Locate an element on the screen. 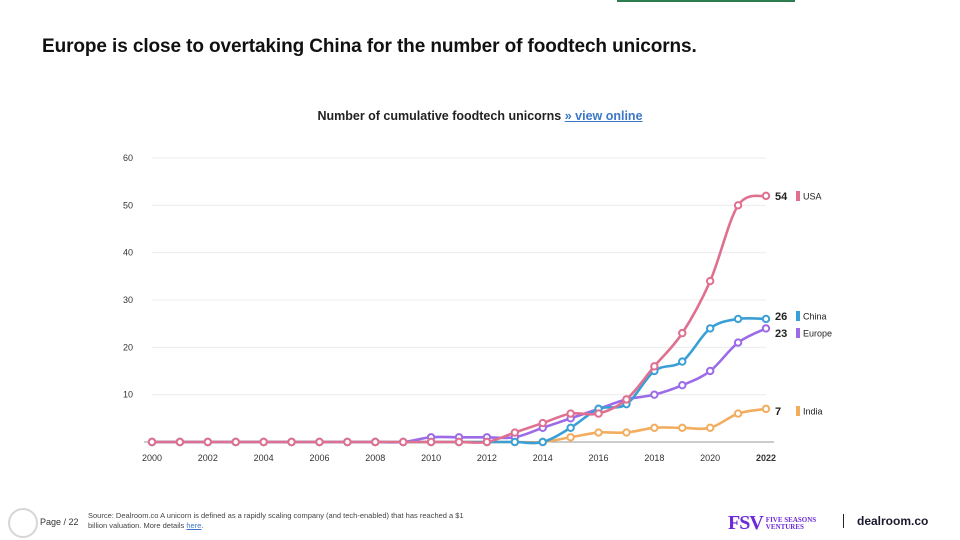 The width and height of the screenshot is (960, 540). end-value-label-china: 26 is located at coordinates (781, 317).